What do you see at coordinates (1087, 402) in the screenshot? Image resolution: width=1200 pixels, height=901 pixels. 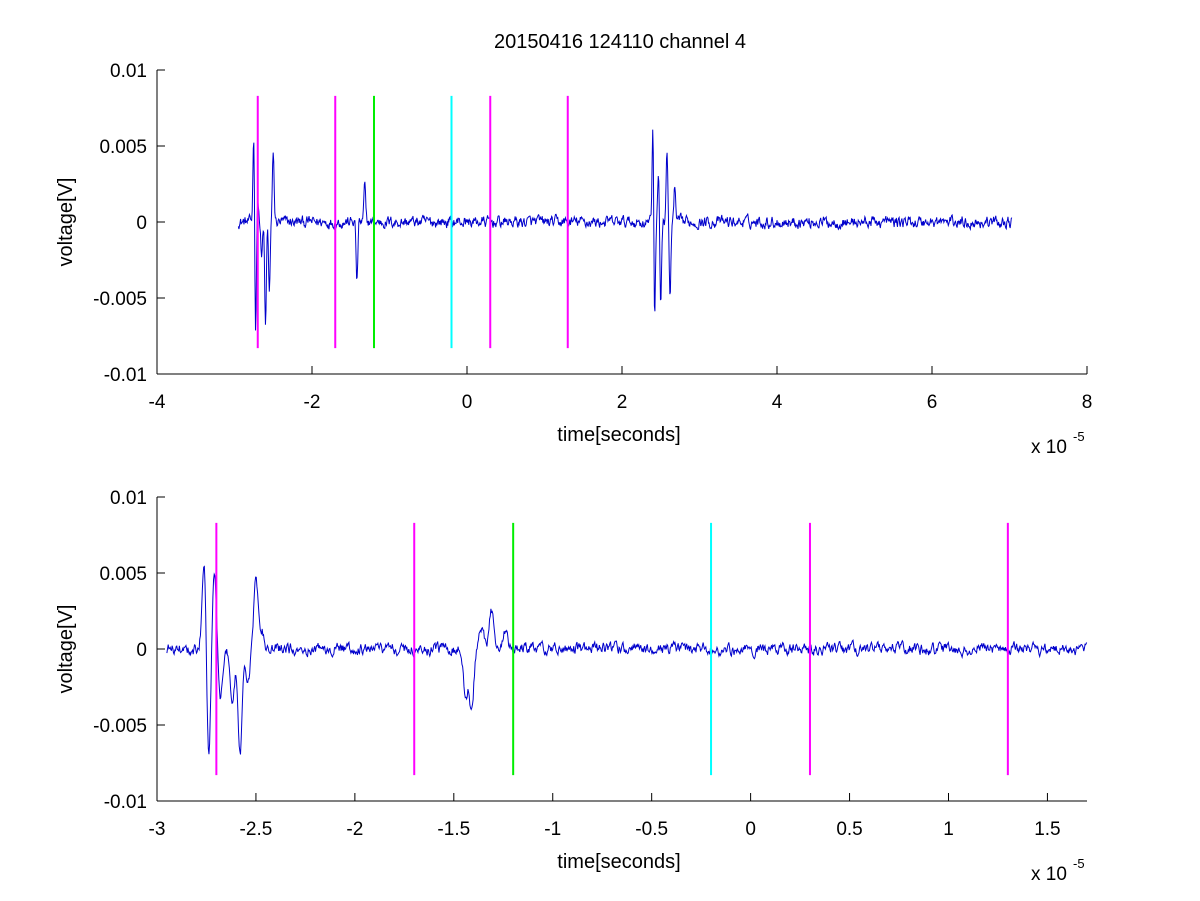 I see `x-tick-label: 8` at bounding box center [1087, 402].